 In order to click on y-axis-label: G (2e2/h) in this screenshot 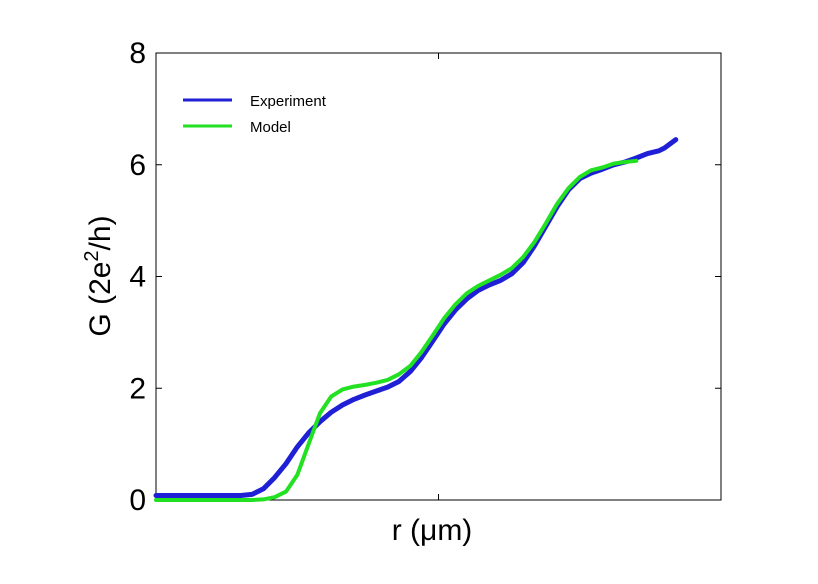, I will do `click(99, 275)`.